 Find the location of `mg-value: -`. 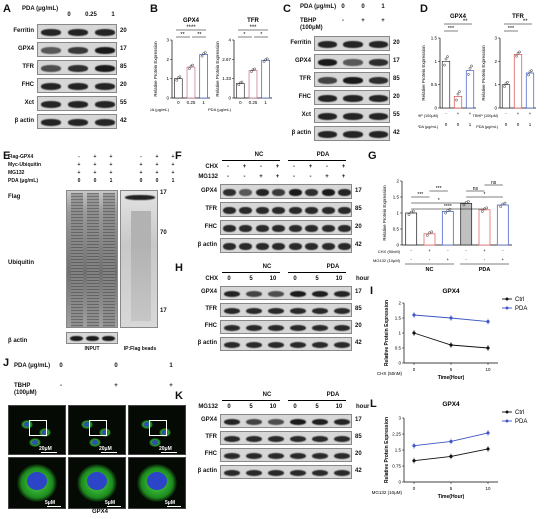

mg-value: - is located at coordinates (411, 259).